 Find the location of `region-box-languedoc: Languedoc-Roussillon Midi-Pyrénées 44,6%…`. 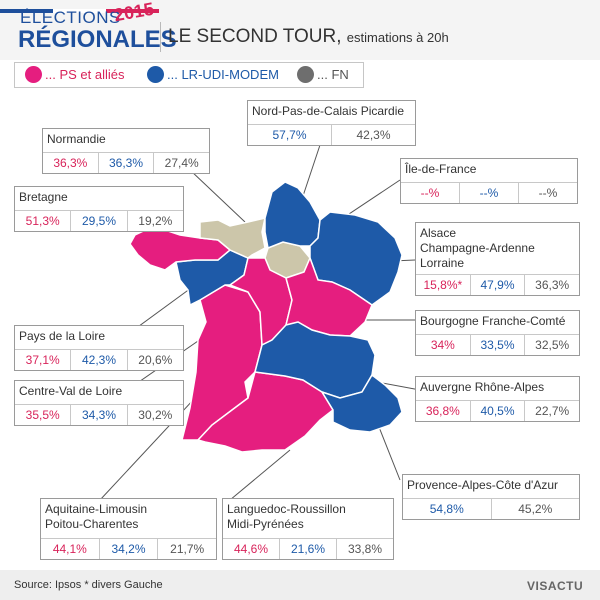

region-box-languedoc: Languedoc-Roussillon Midi-Pyrénées 44,6%… is located at coordinates (308, 529).